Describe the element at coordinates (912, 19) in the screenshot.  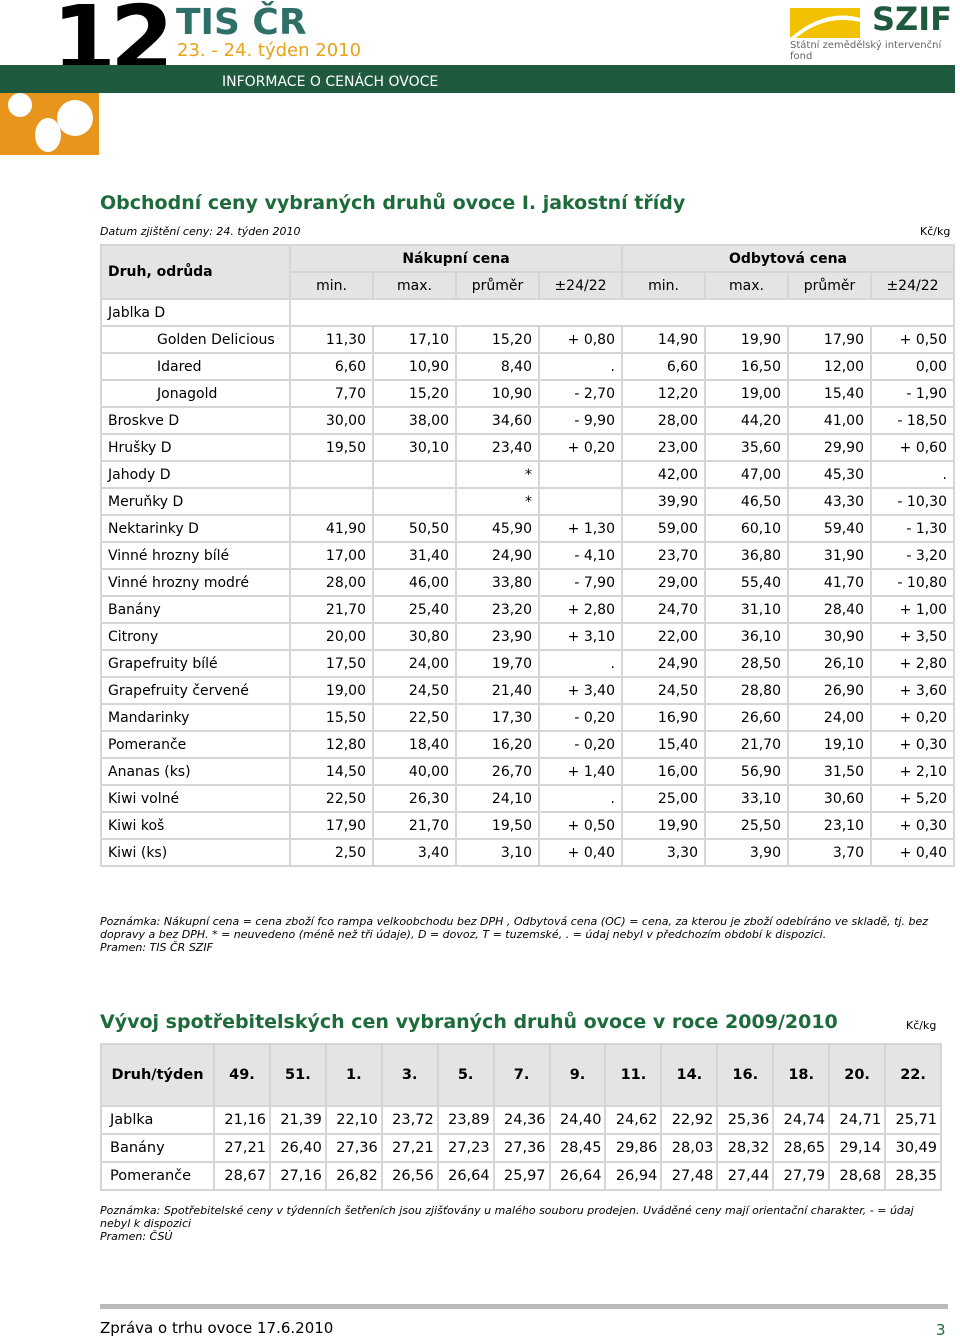
I see `logo: SZIF` at that location.